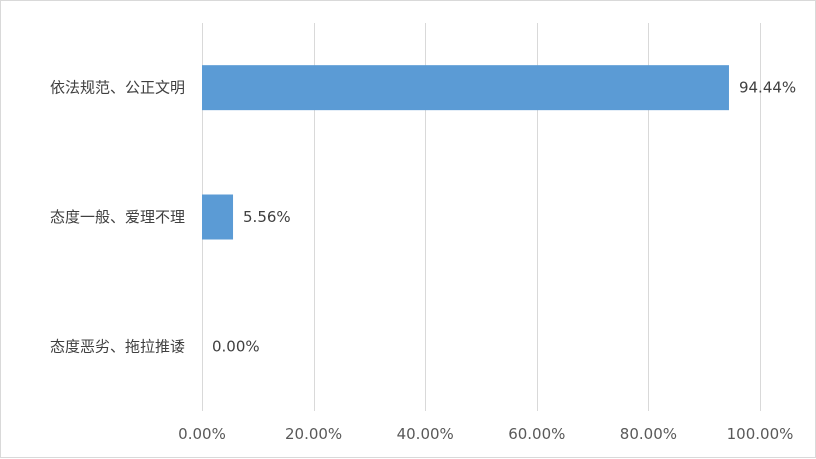 This screenshot has width=816, height=459. Describe the element at coordinates (767, 88) in the screenshot. I see `data-label-0: 94.44%` at that location.